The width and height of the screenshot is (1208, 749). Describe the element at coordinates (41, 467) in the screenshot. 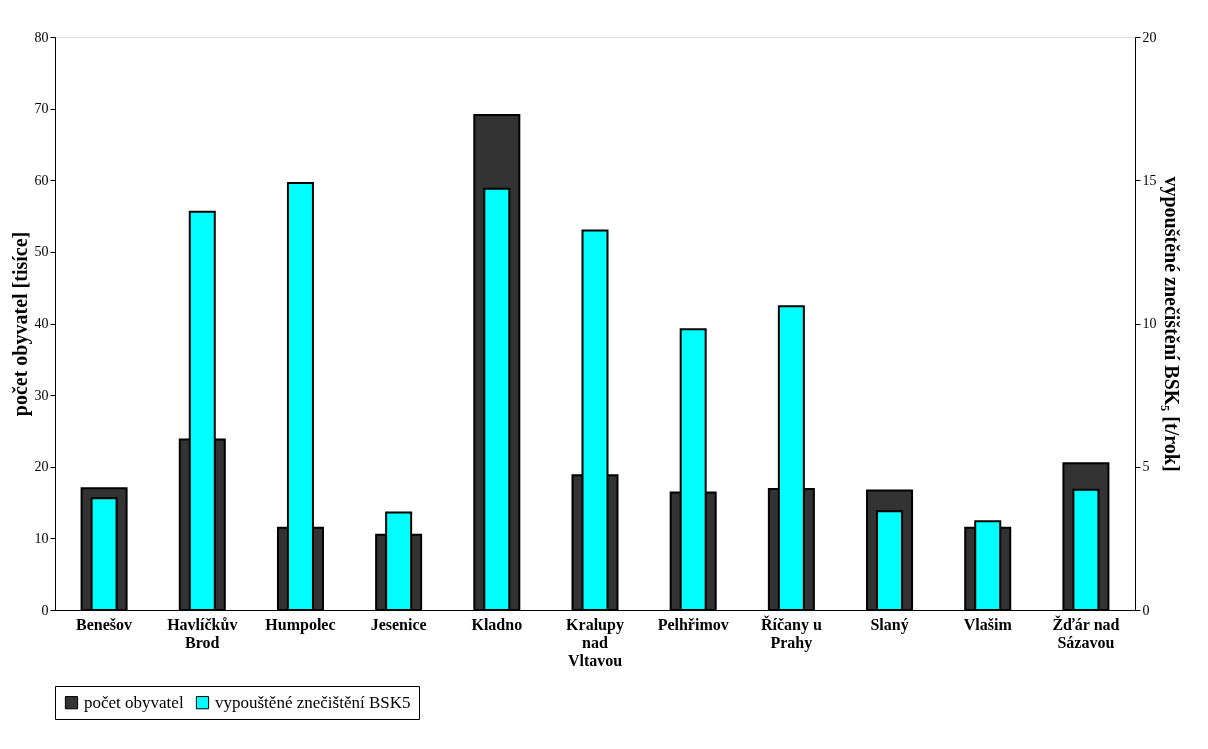

I see `y-tick-label: 20` at that location.